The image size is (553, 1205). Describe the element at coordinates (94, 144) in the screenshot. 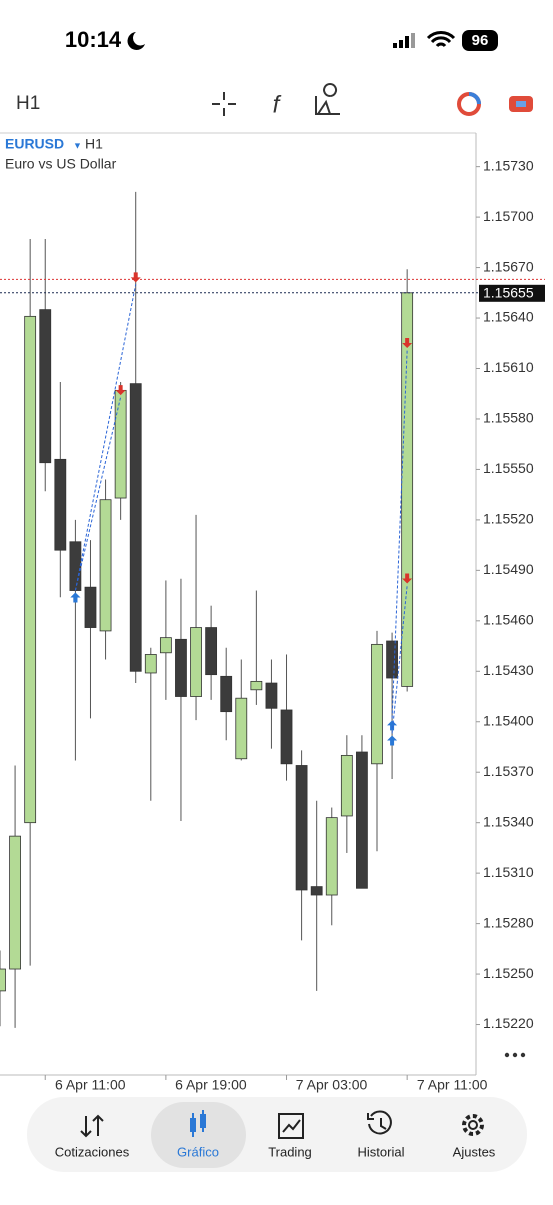

I see `chart-timeframe: H1` at that location.